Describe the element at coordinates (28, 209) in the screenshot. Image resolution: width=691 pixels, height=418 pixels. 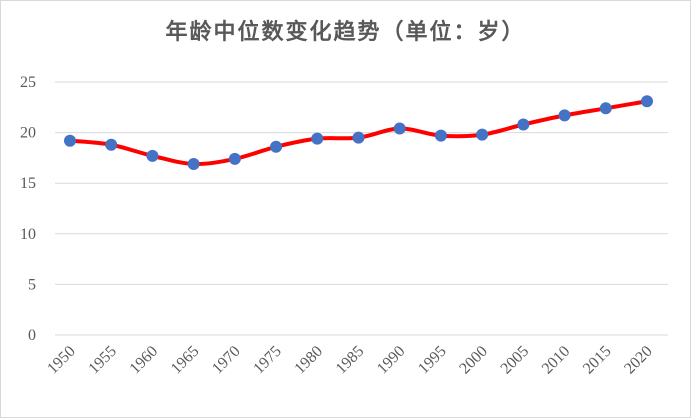
I see `y-axis-ticks: 0 5 10 15 20 25` at that location.